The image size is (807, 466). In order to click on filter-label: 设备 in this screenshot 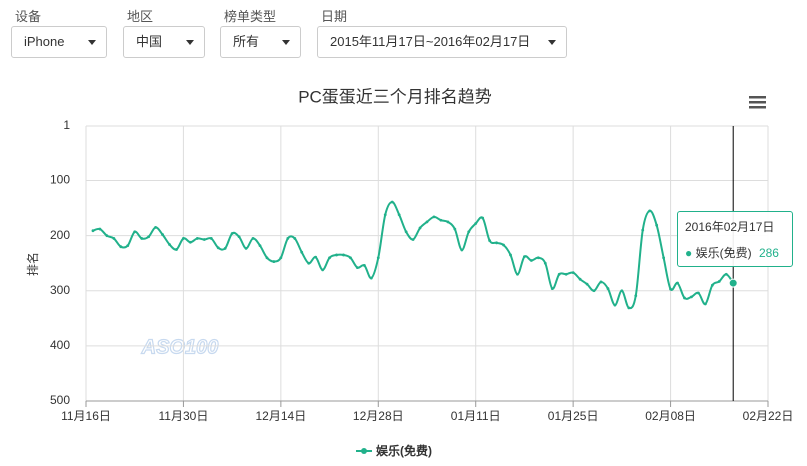, I will do `click(28, 16)`.